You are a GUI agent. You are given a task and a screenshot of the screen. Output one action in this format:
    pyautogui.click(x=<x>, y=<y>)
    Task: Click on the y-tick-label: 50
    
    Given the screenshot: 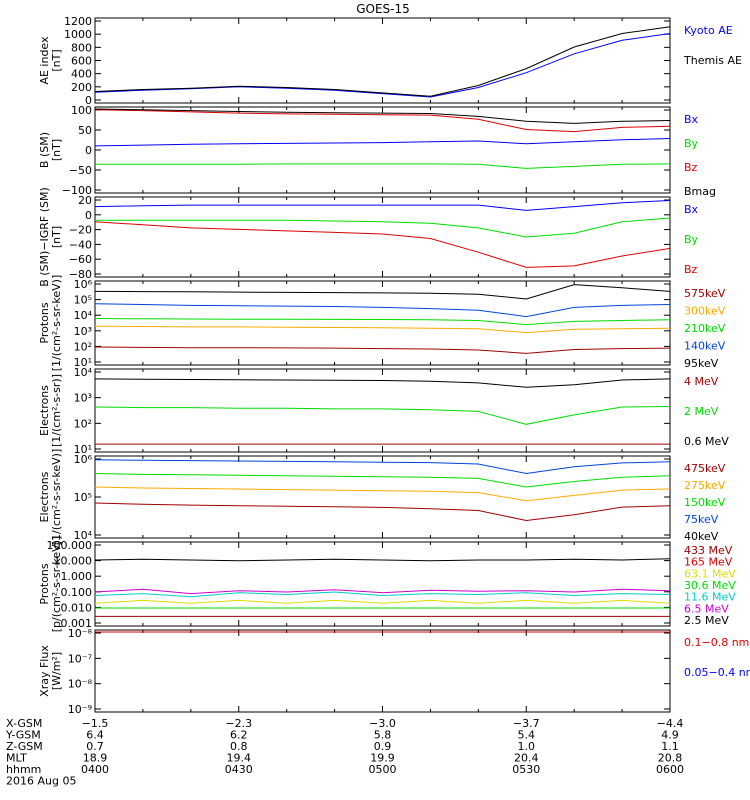 What is the action you would take?
    pyautogui.click(x=85, y=130)
    